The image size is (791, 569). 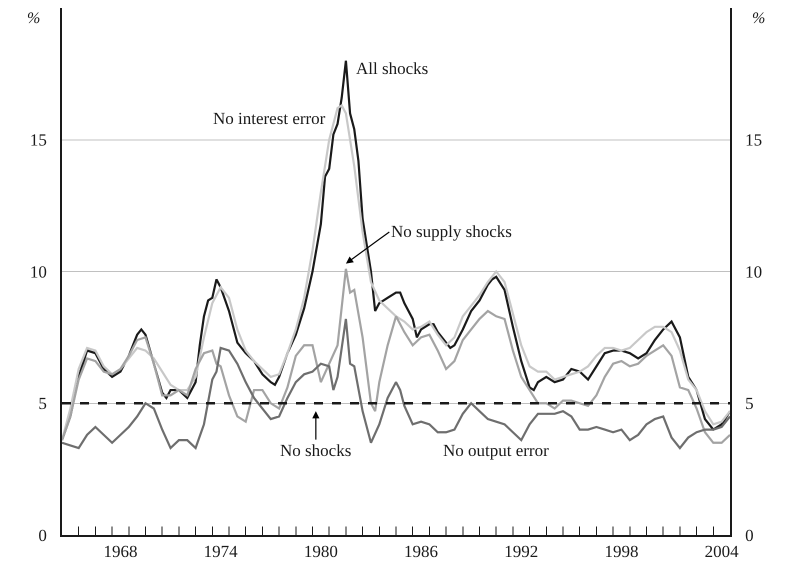 I want to click on x-tick-label: 1974, so click(x=221, y=552).